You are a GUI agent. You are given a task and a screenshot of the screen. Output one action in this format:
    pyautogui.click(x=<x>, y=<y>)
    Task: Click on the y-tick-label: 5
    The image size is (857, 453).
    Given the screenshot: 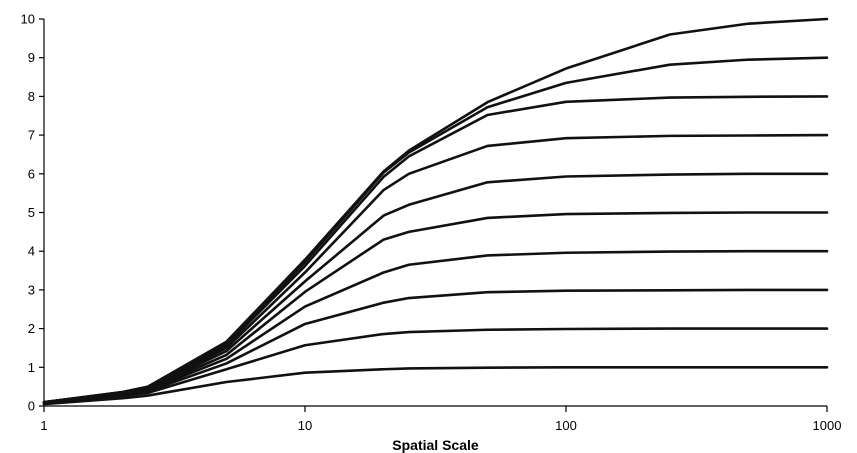 What is the action you would take?
    pyautogui.click(x=31, y=212)
    